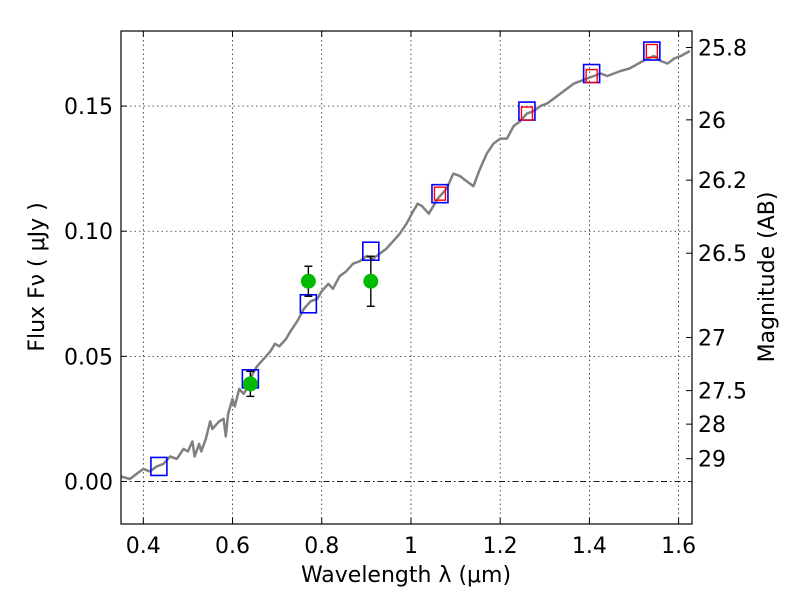 Image resolution: width=800 pixels, height=600 pixels. I want to click on y-tick-labels: 0.00 0.05 0.10 0.15, so click(88, 295).